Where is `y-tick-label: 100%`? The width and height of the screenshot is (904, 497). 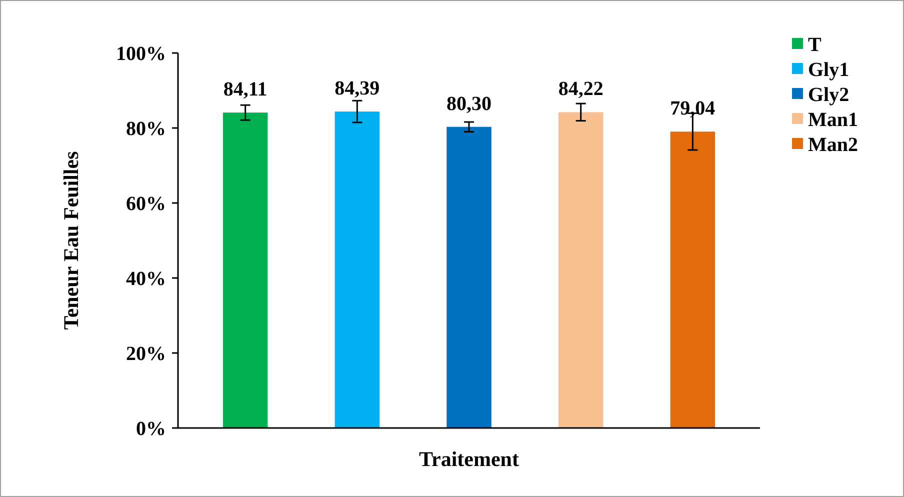 y-tick-label: 100% is located at coordinates (141, 54).